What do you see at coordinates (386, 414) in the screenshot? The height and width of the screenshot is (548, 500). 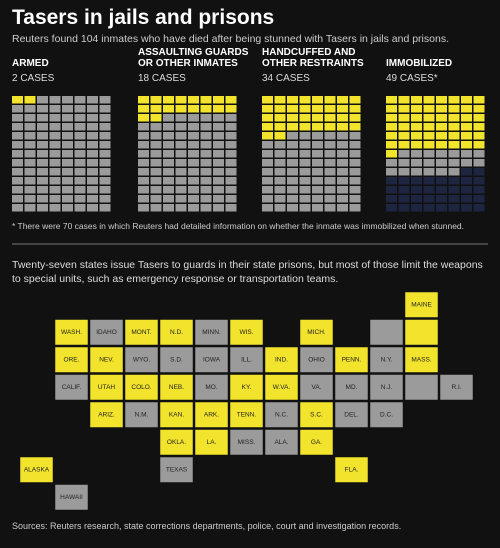 I see `state-label: D.C.` at bounding box center [386, 414].